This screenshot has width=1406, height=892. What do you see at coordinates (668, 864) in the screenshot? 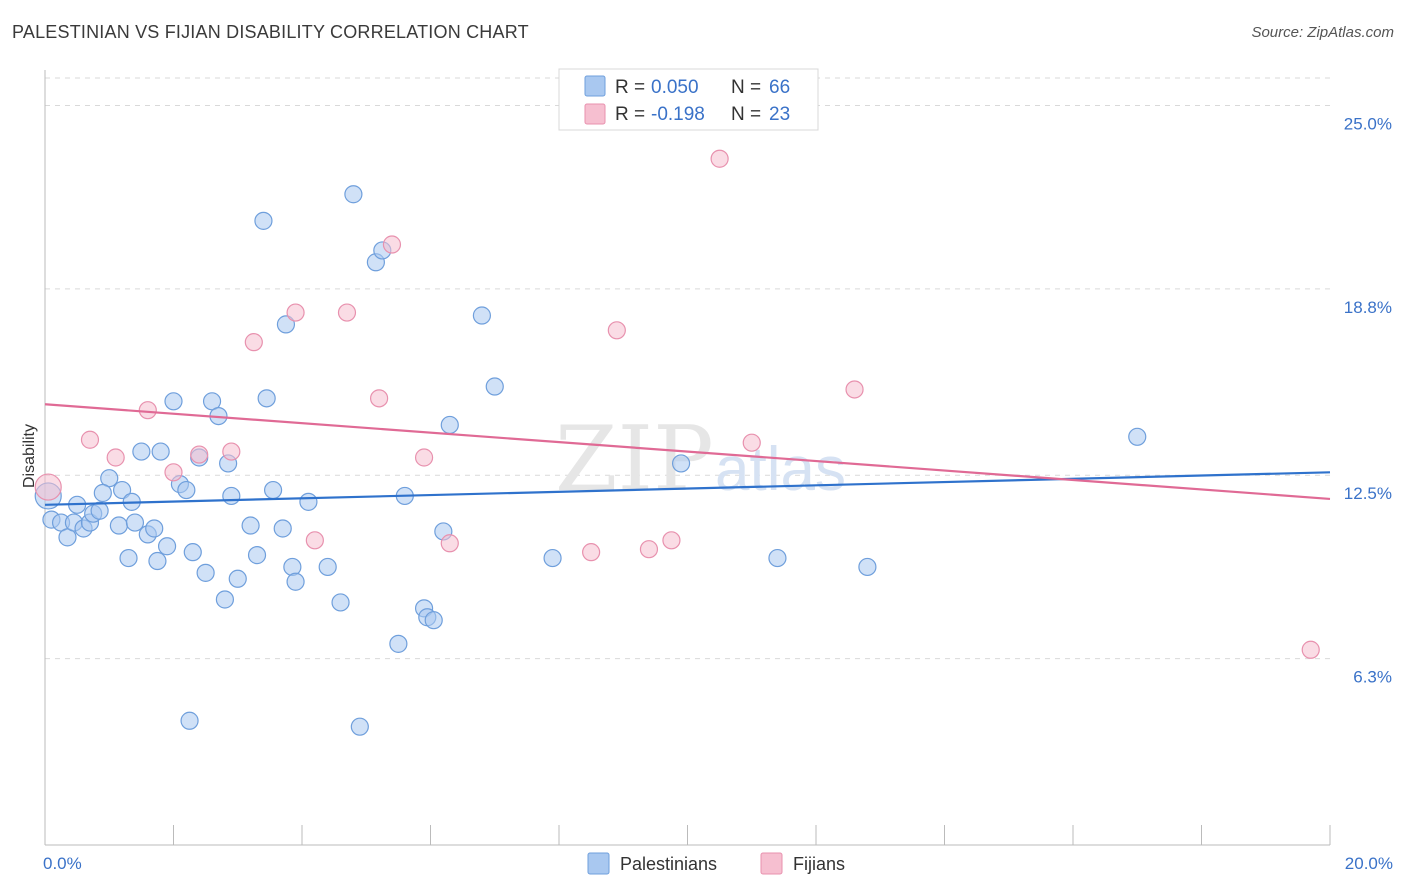
I see `series-legend-label-palestinians: Palestinians` at bounding box center [668, 864].